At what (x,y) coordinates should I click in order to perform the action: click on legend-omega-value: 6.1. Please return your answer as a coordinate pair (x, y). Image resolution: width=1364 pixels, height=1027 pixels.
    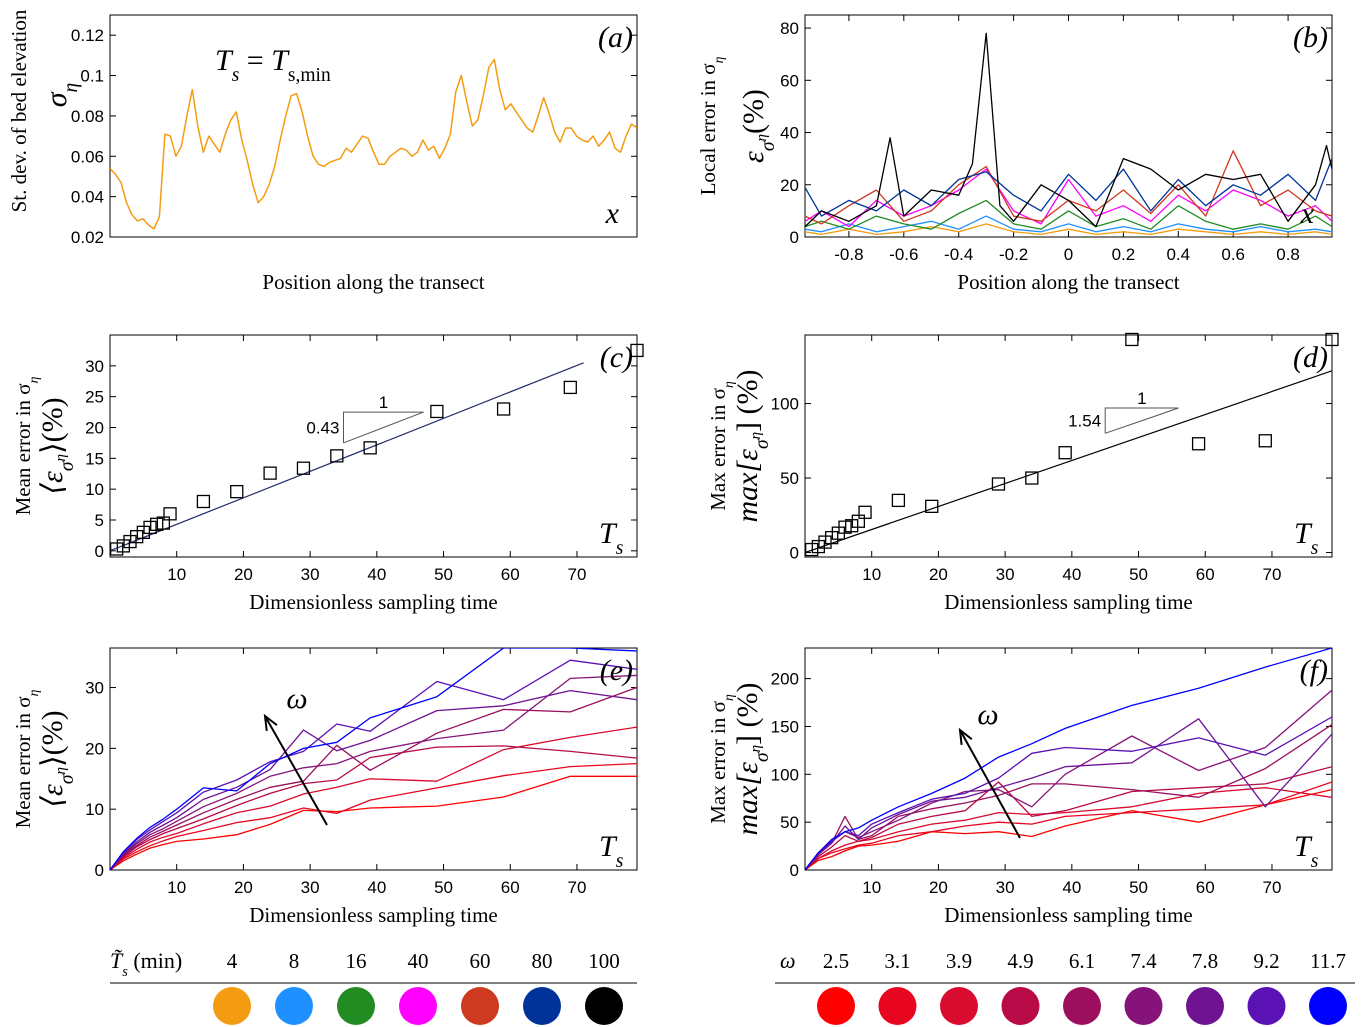
    Looking at the image, I should click on (1082, 961).